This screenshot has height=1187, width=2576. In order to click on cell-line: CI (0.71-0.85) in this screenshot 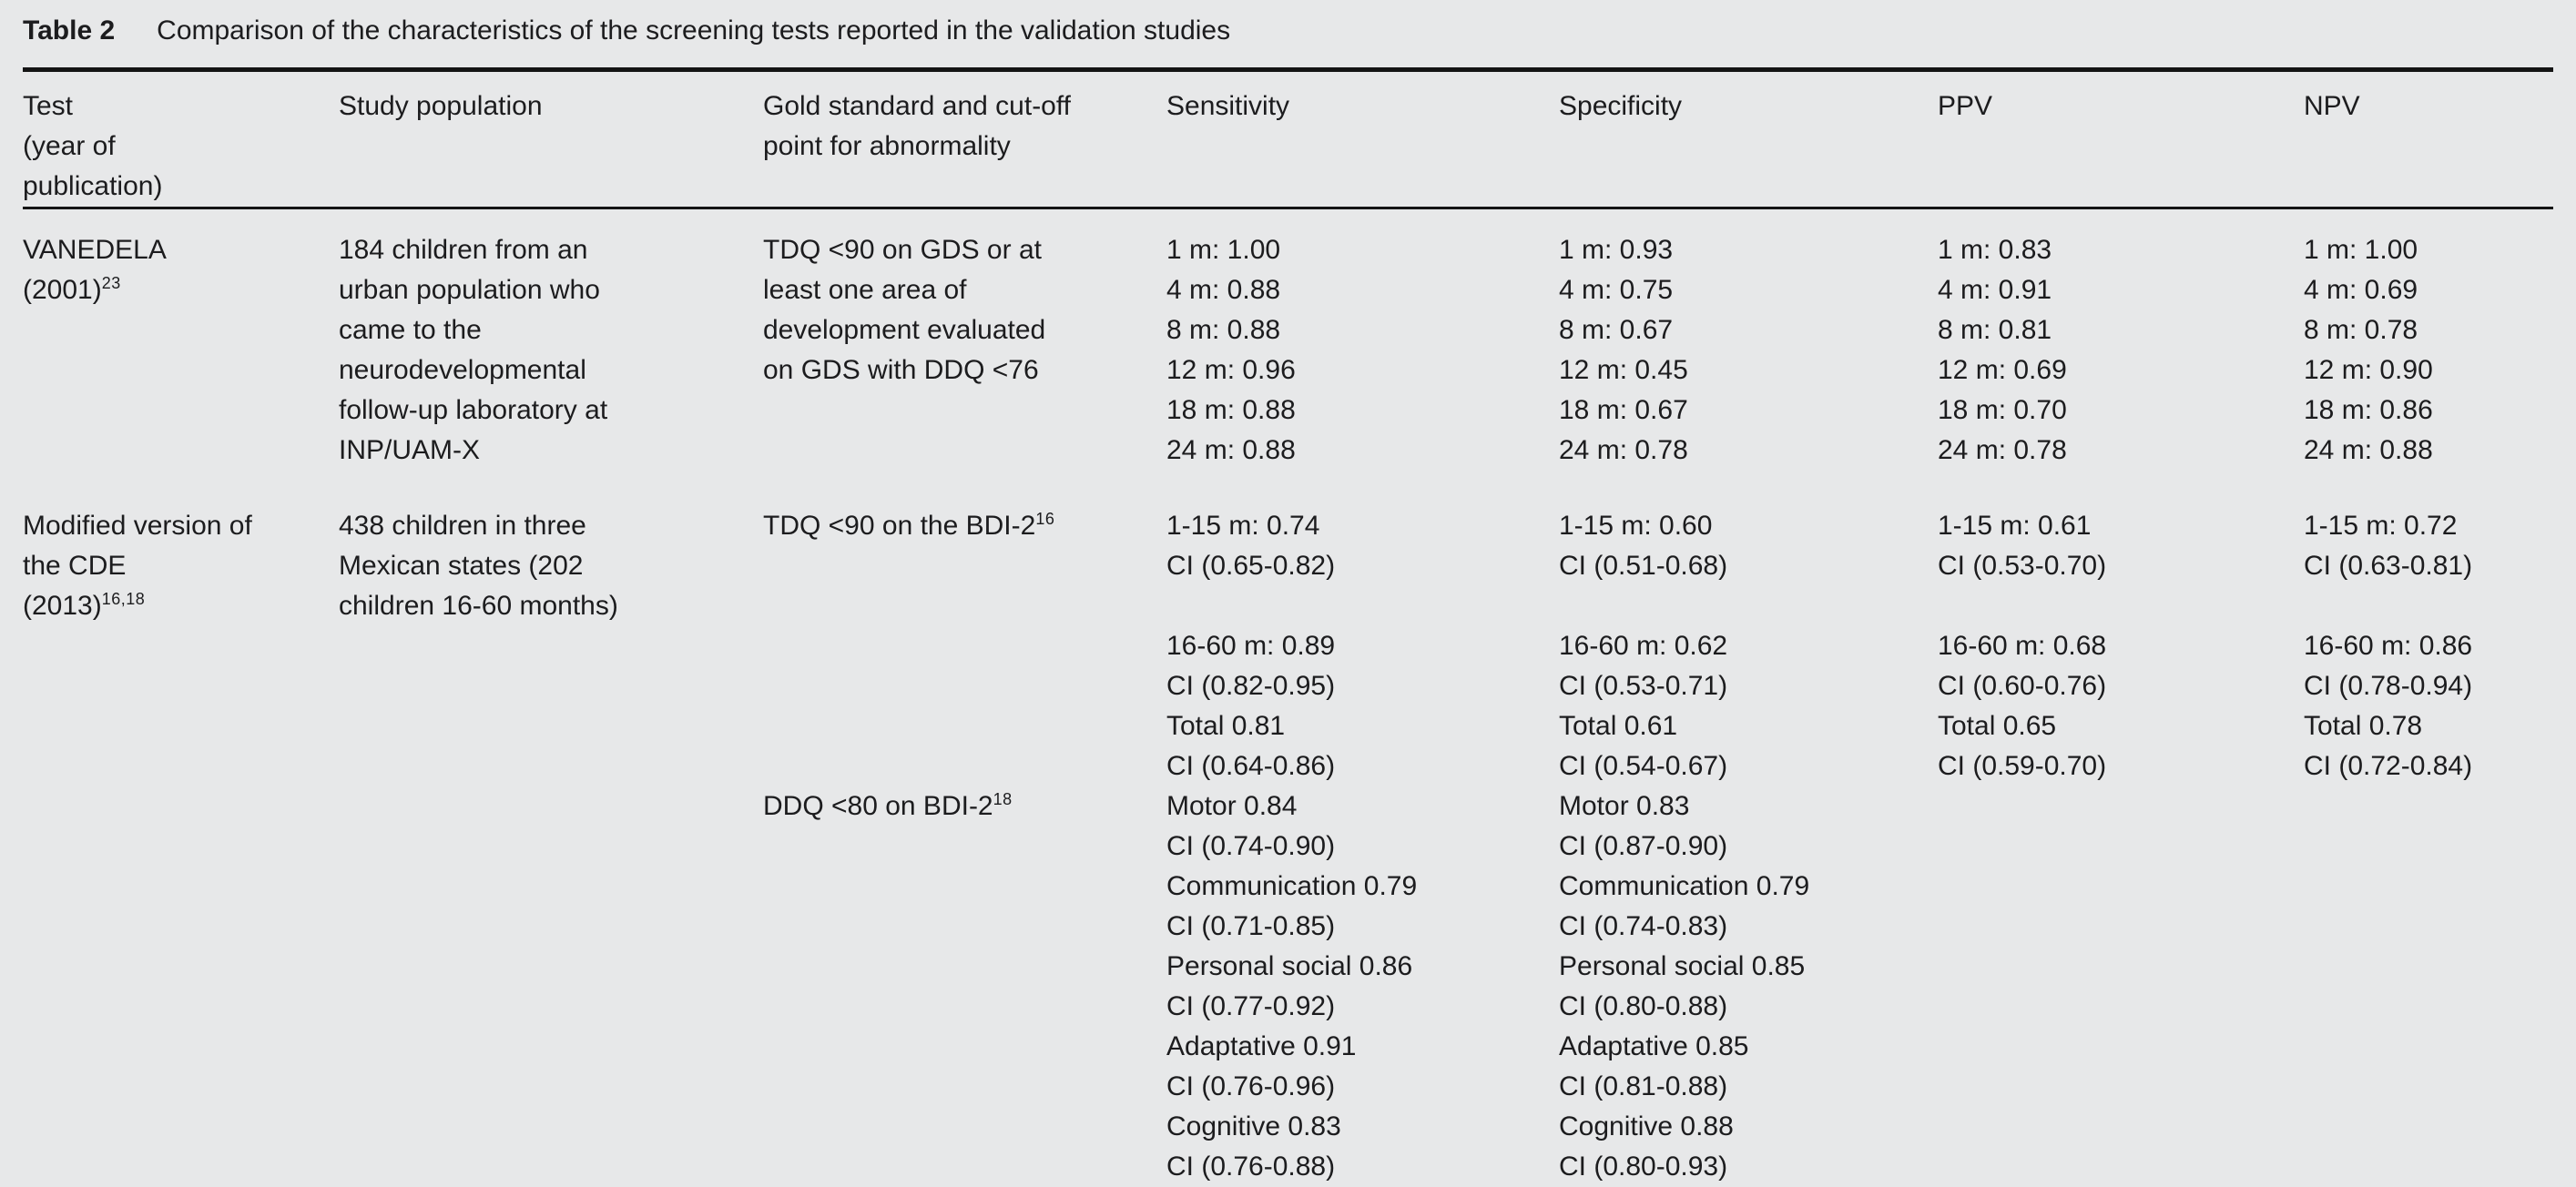, I will do `click(1251, 926)`.